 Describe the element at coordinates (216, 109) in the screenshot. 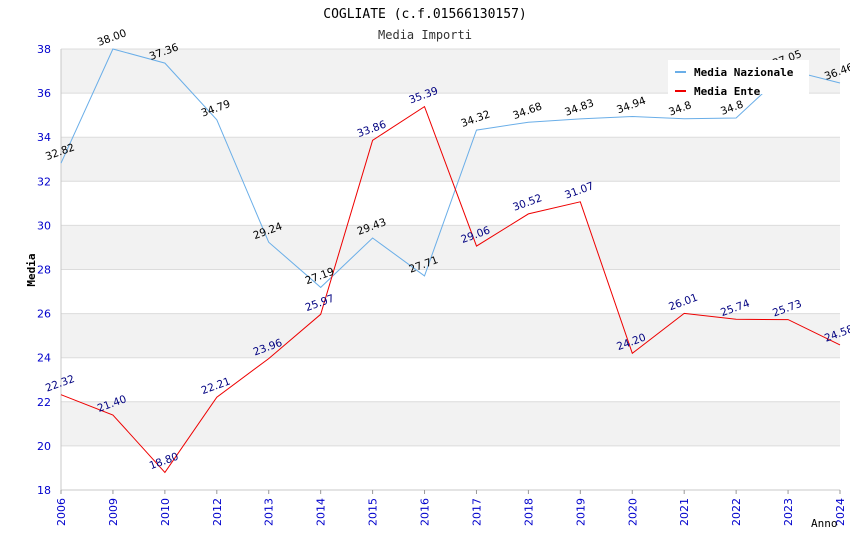

I see `data-label: 34.79` at that location.